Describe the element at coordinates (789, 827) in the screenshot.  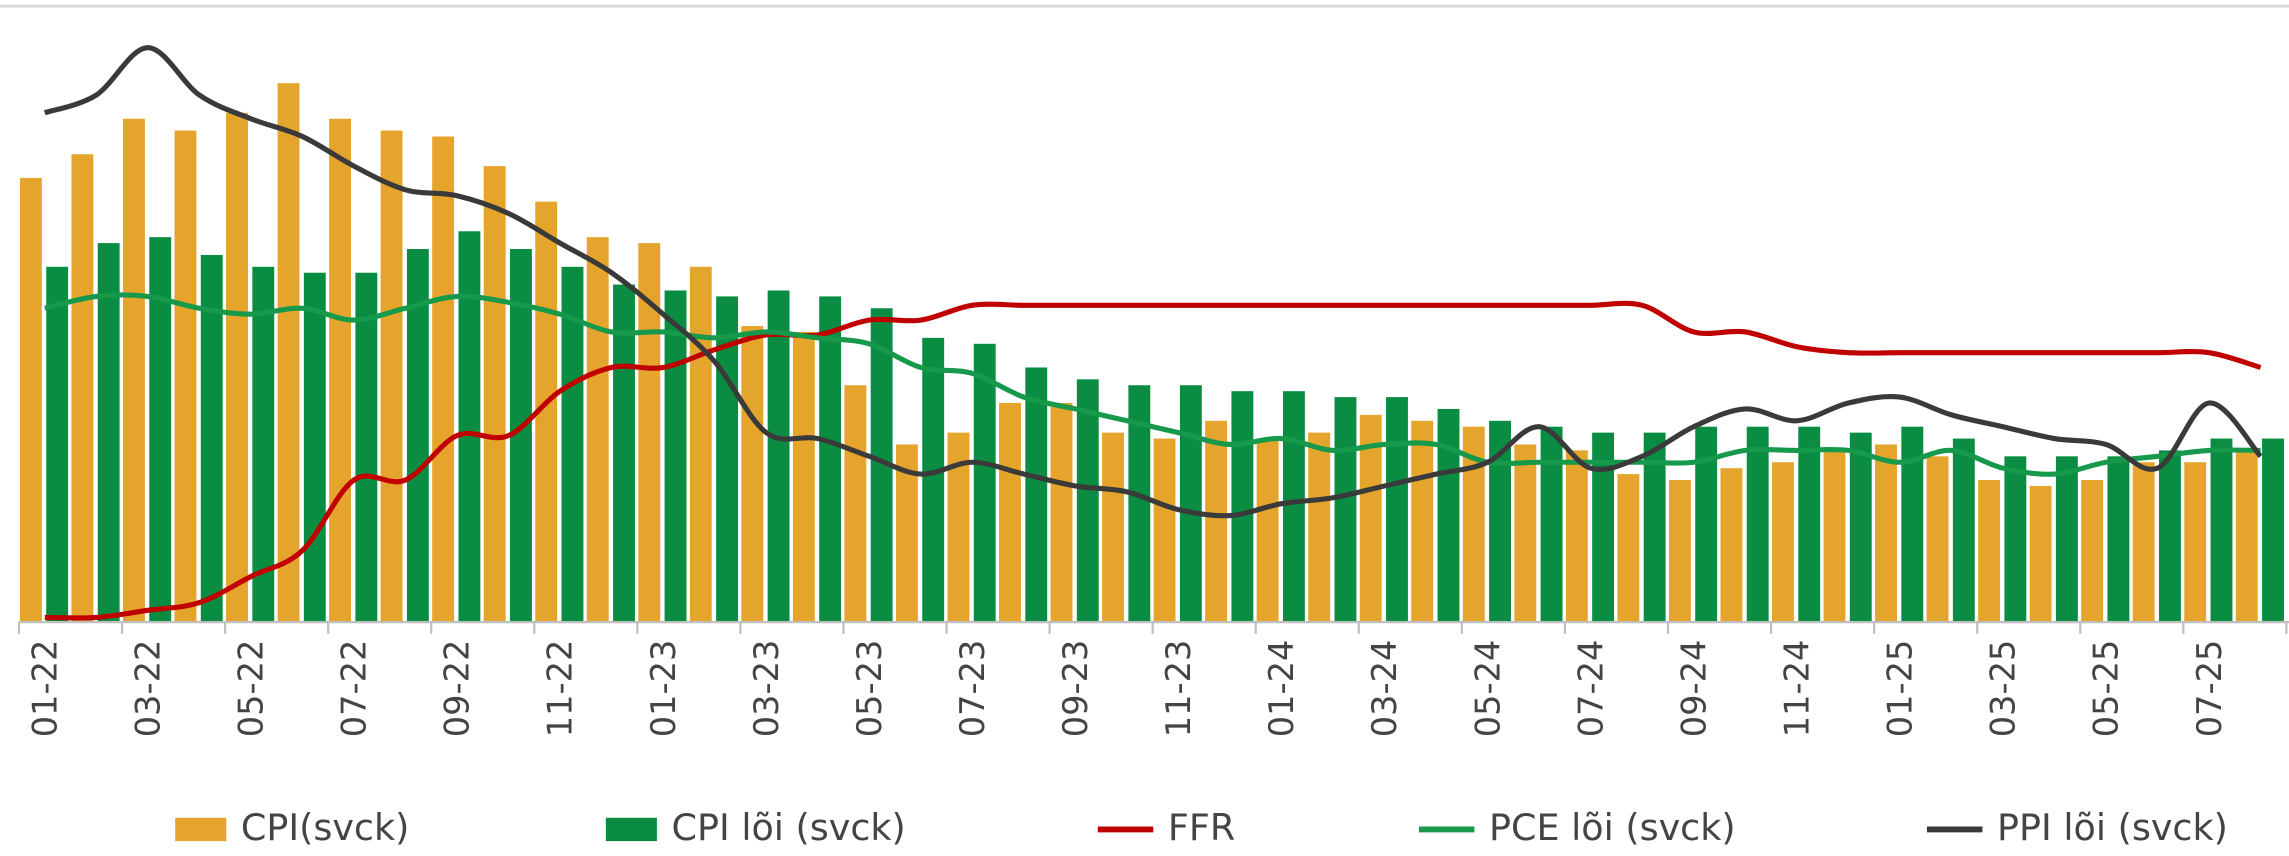
I see `legend-label: CPI lõi (svck)` at that location.